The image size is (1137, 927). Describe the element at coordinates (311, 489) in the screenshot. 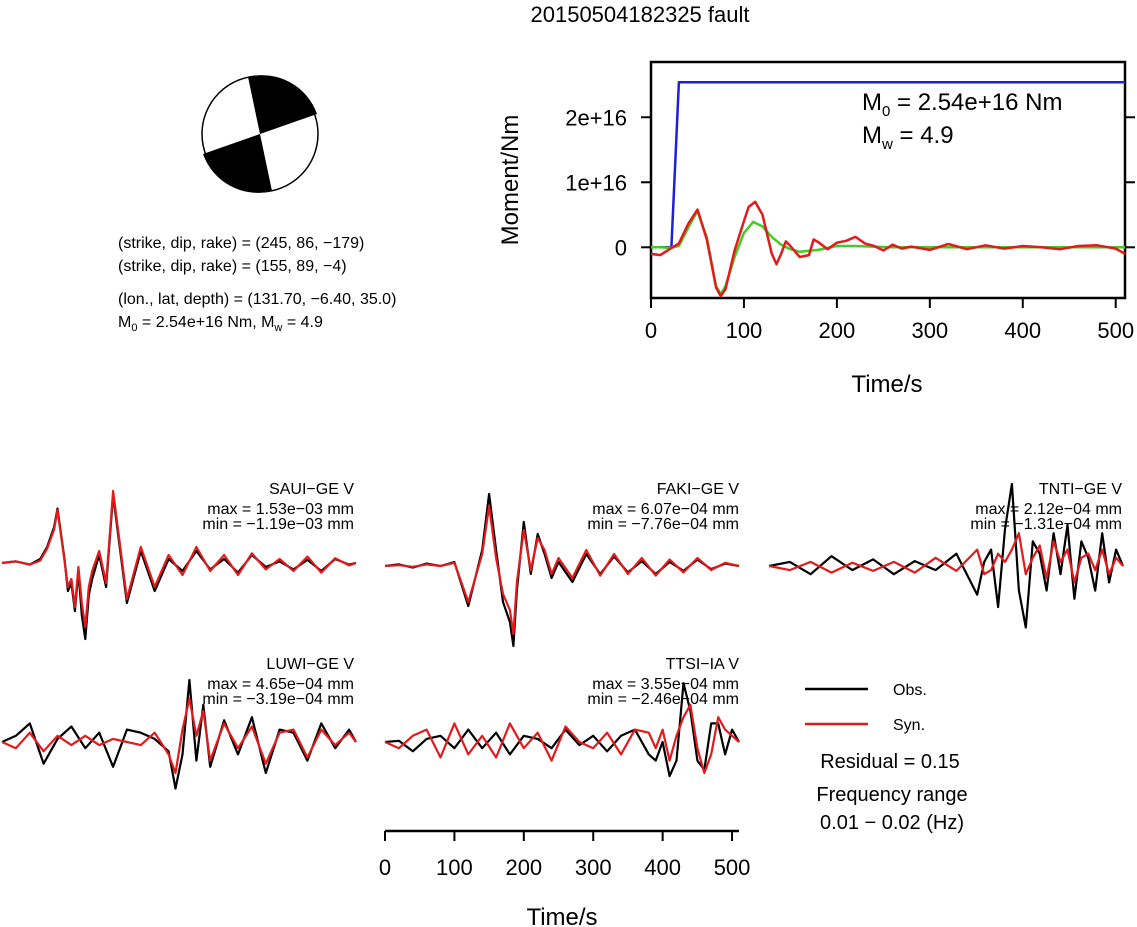

I see `station-label: SAUI−GE V` at that location.